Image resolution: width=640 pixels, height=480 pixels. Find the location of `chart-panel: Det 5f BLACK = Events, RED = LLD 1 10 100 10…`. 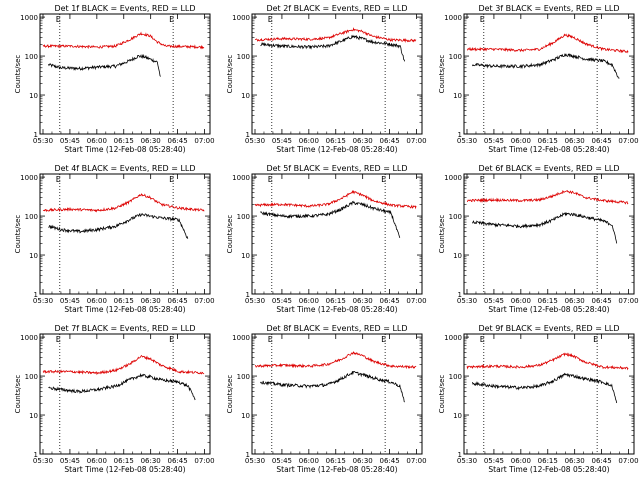

chart-panel: Det 5f BLACK = Events, RED = LLD 1 10 100 10… is located at coordinates (326, 239).